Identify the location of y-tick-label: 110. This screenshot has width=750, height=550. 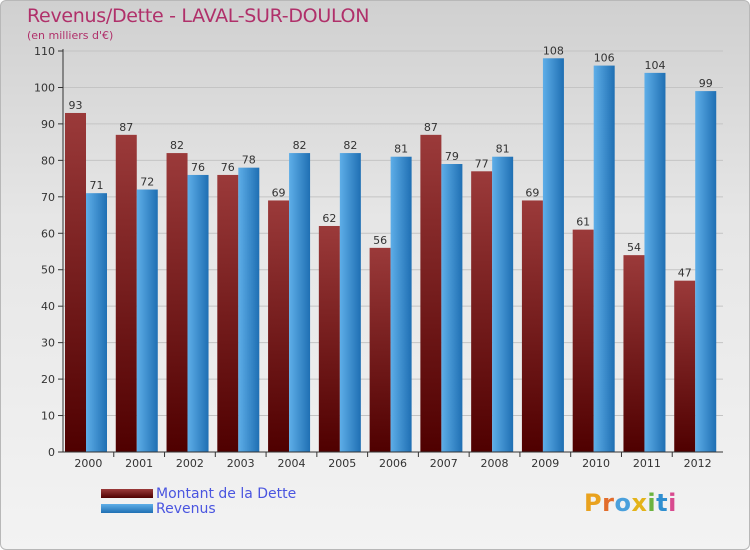
(44, 51).